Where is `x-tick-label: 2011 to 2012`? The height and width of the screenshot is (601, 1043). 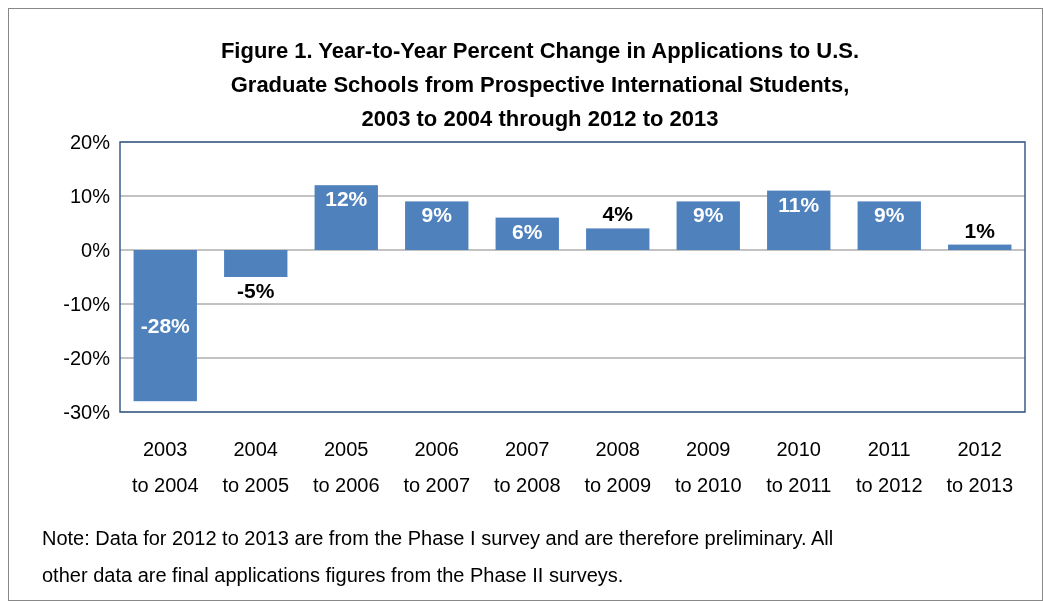
x-tick-label: 2011 to 2012 is located at coordinates (889, 467).